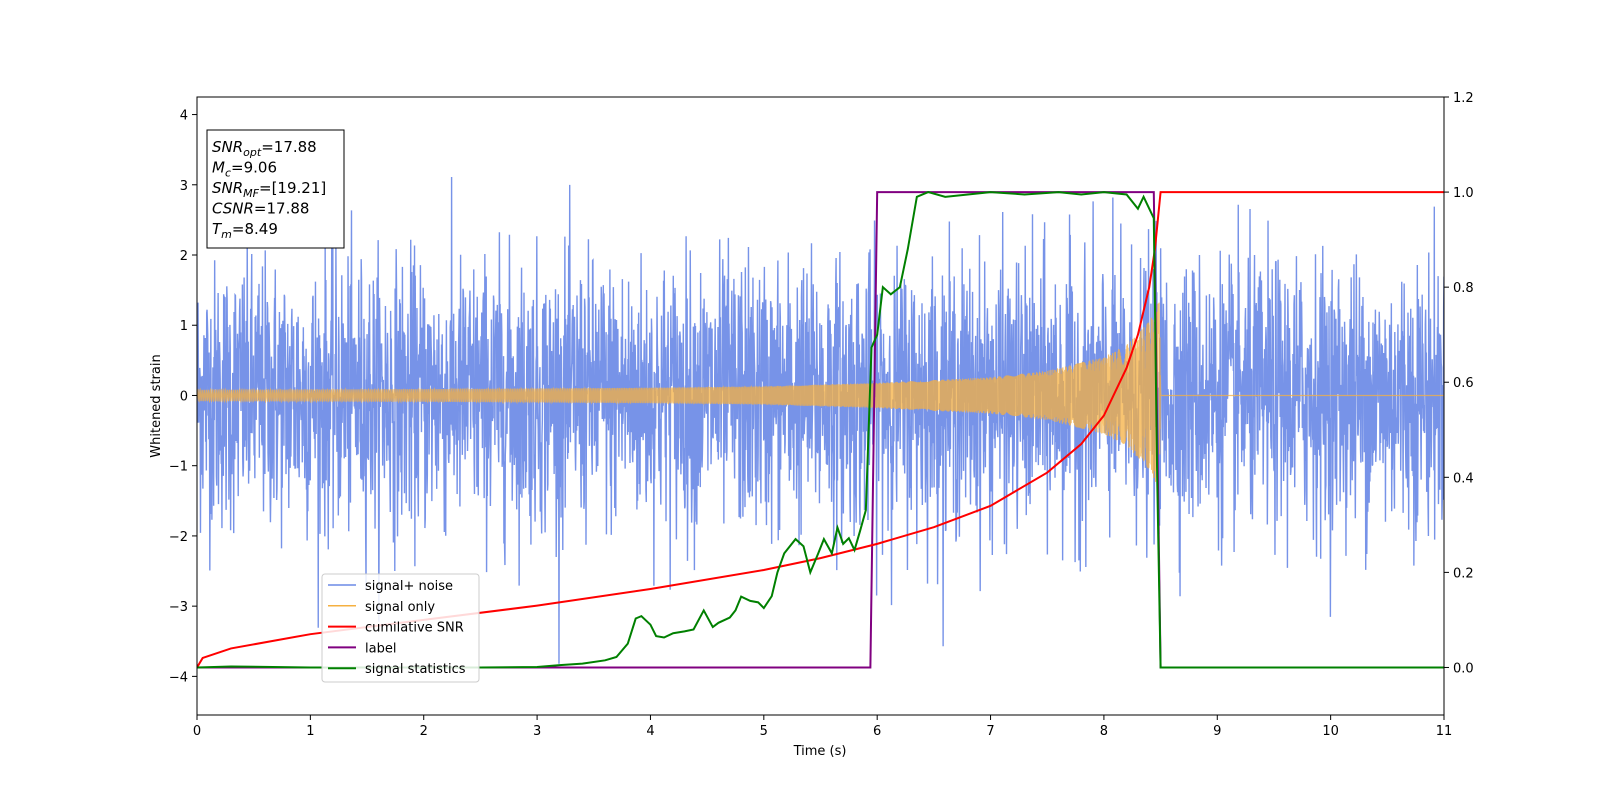 The height and width of the screenshot is (800, 1600). What do you see at coordinates (1217, 731) in the screenshot?
I see `x-tick-label: 9` at bounding box center [1217, 731].